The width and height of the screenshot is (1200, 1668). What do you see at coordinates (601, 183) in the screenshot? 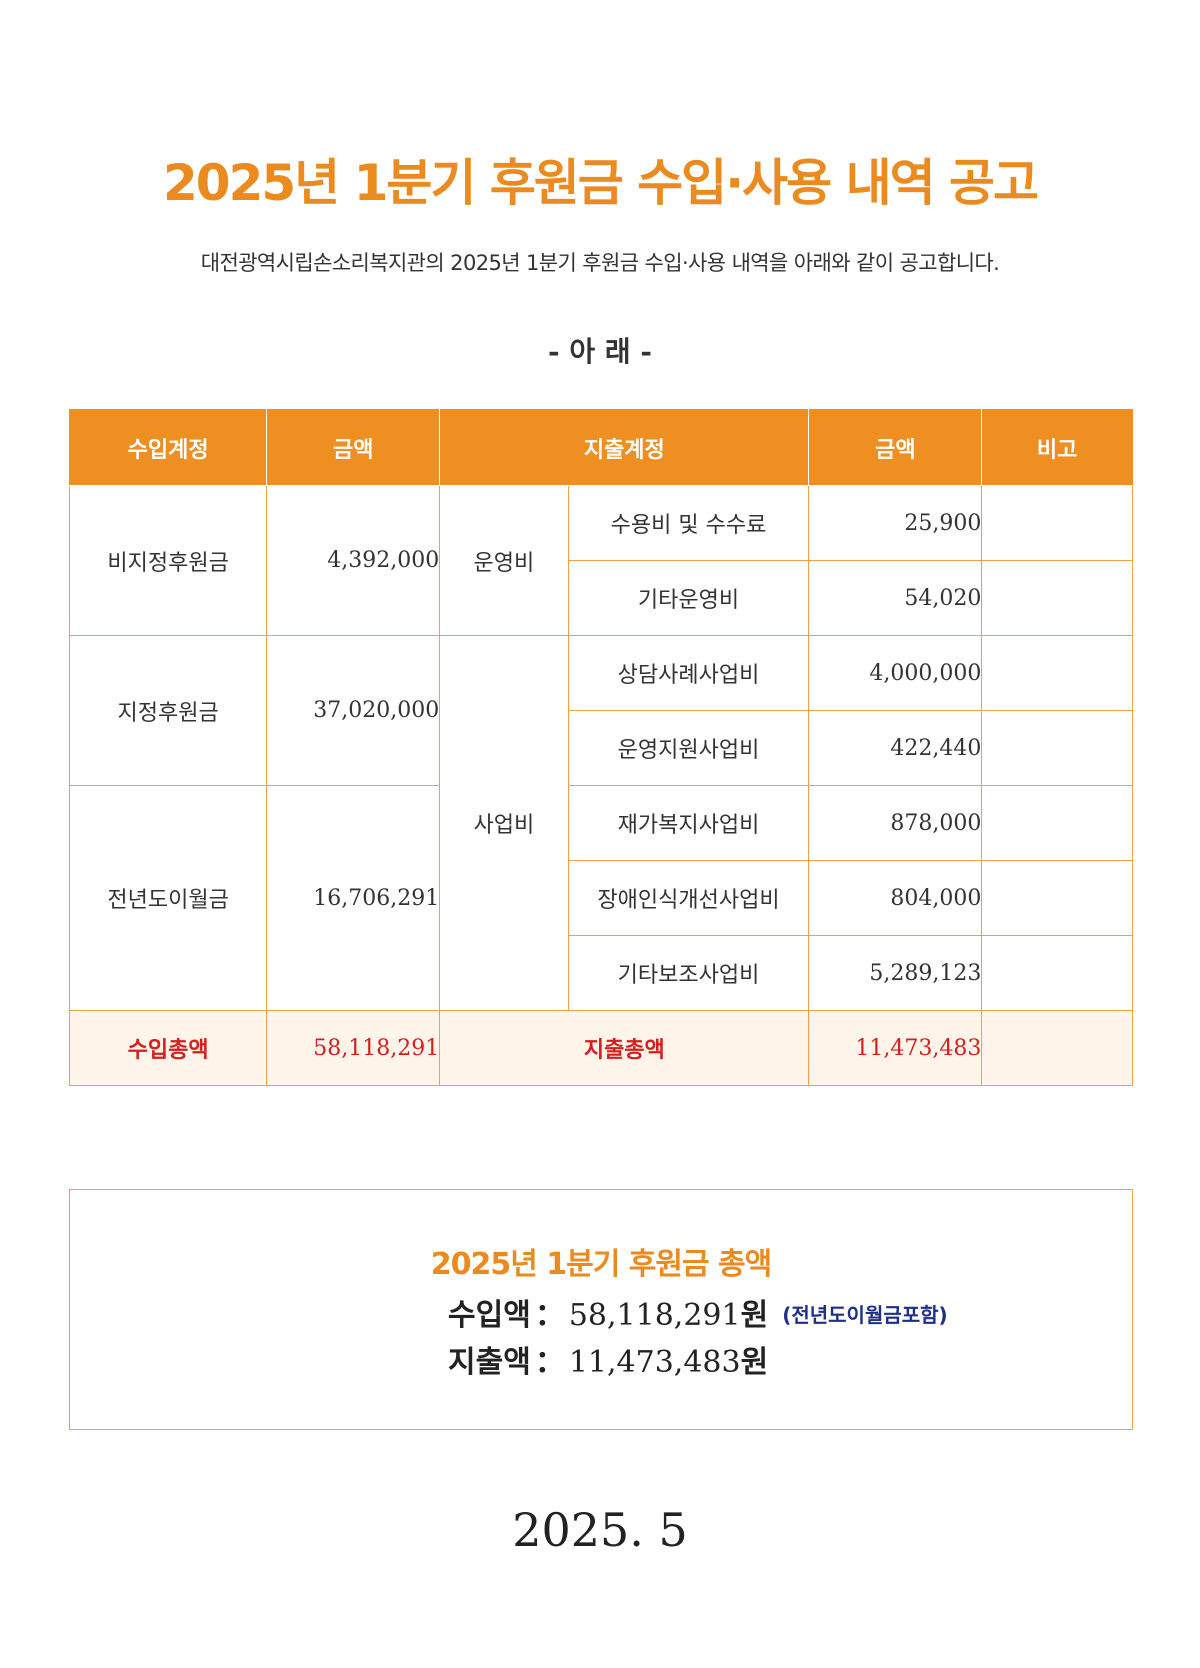
I see `page-title: 2025년 1분기 후원금 수입·사용 내역 공고` at bounding box center [601, 183].